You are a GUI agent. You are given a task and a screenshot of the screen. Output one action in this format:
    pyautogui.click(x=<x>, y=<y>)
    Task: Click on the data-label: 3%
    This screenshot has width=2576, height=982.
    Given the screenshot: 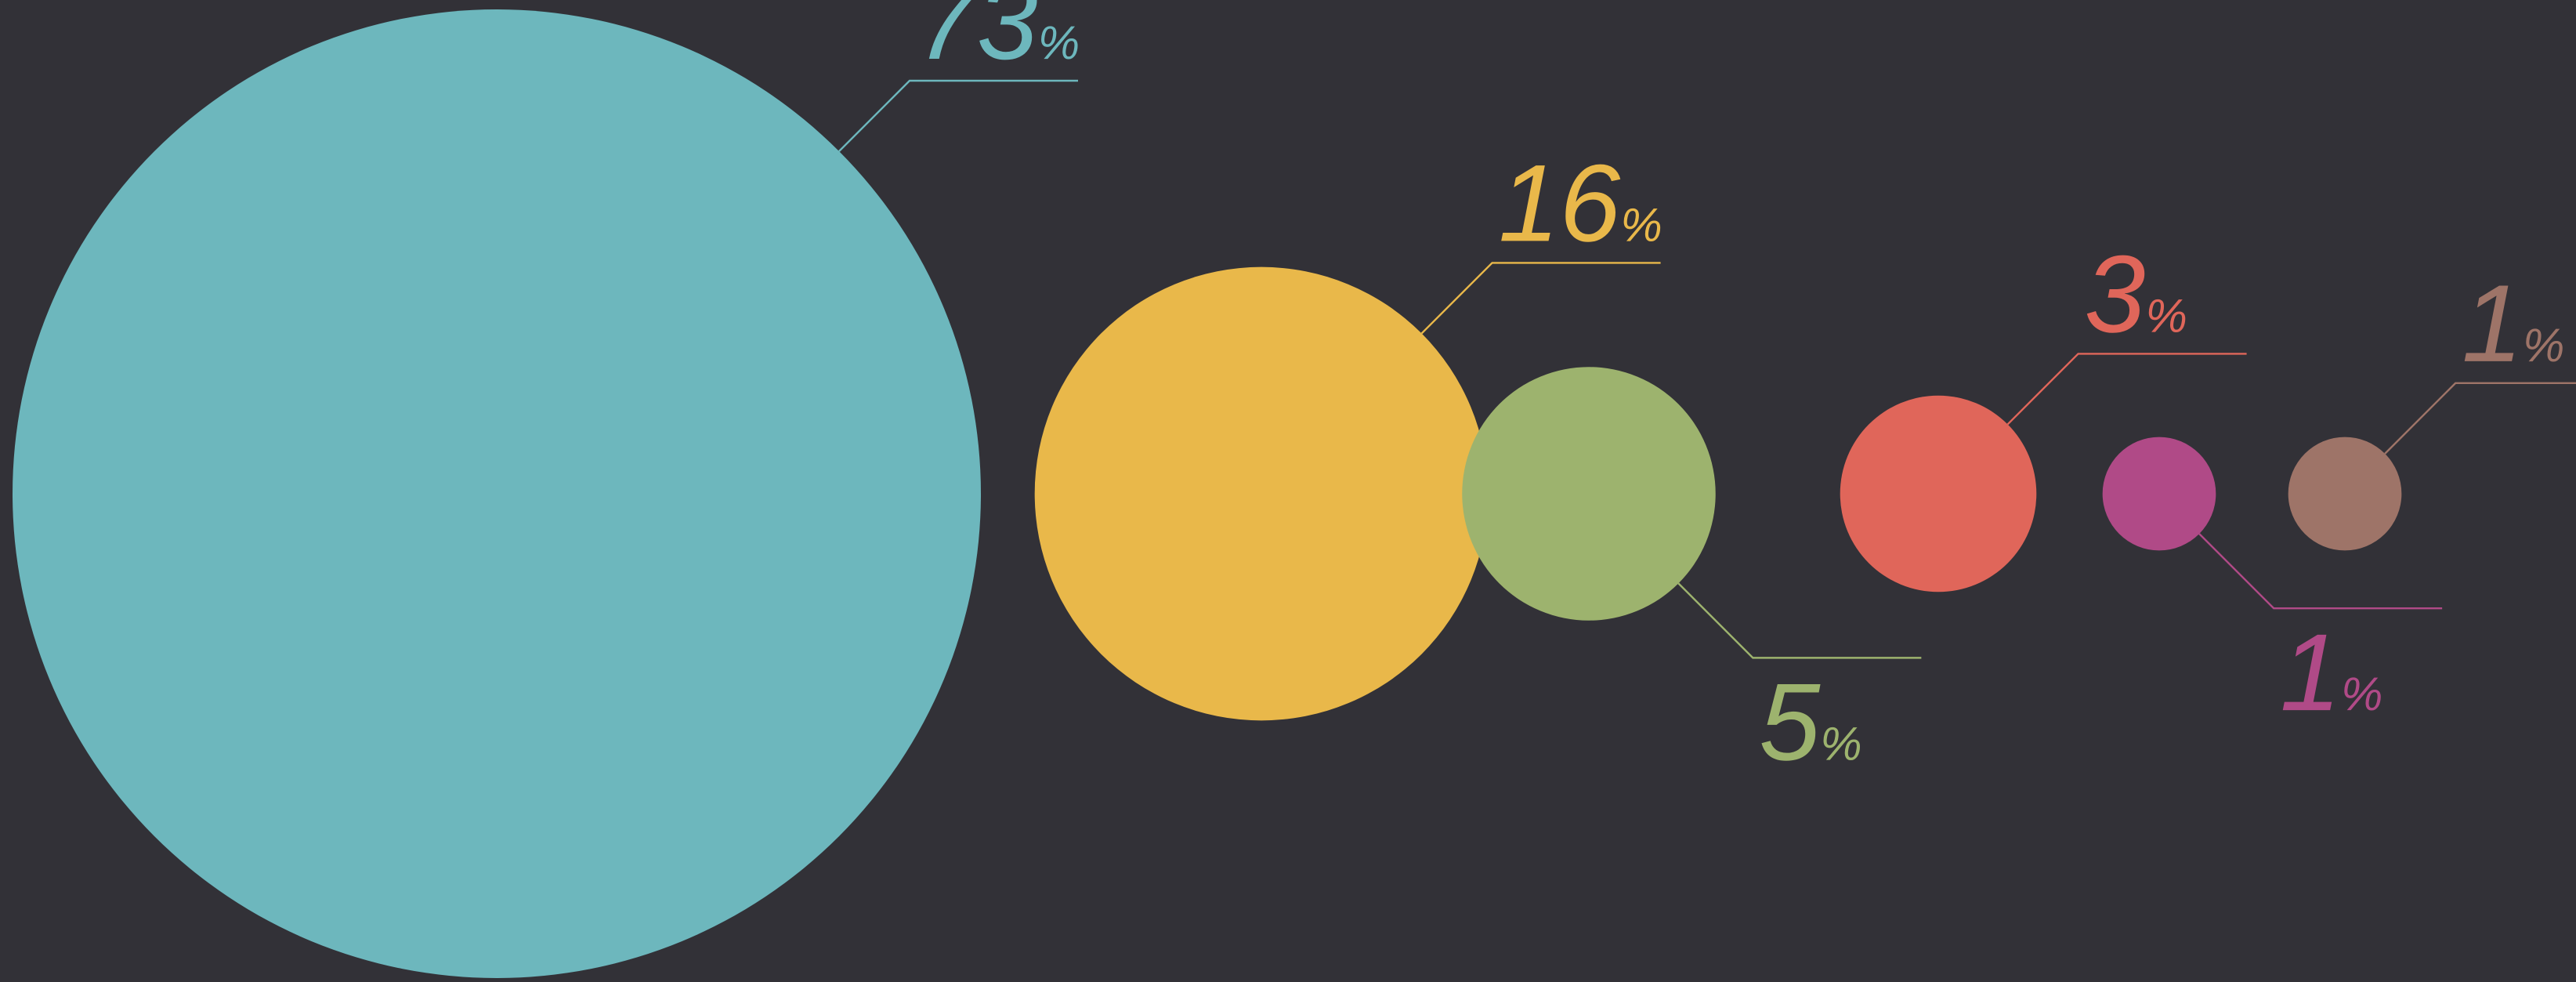 What is the action you would take?
    pyautogui.click(x=2136, y=293)
    